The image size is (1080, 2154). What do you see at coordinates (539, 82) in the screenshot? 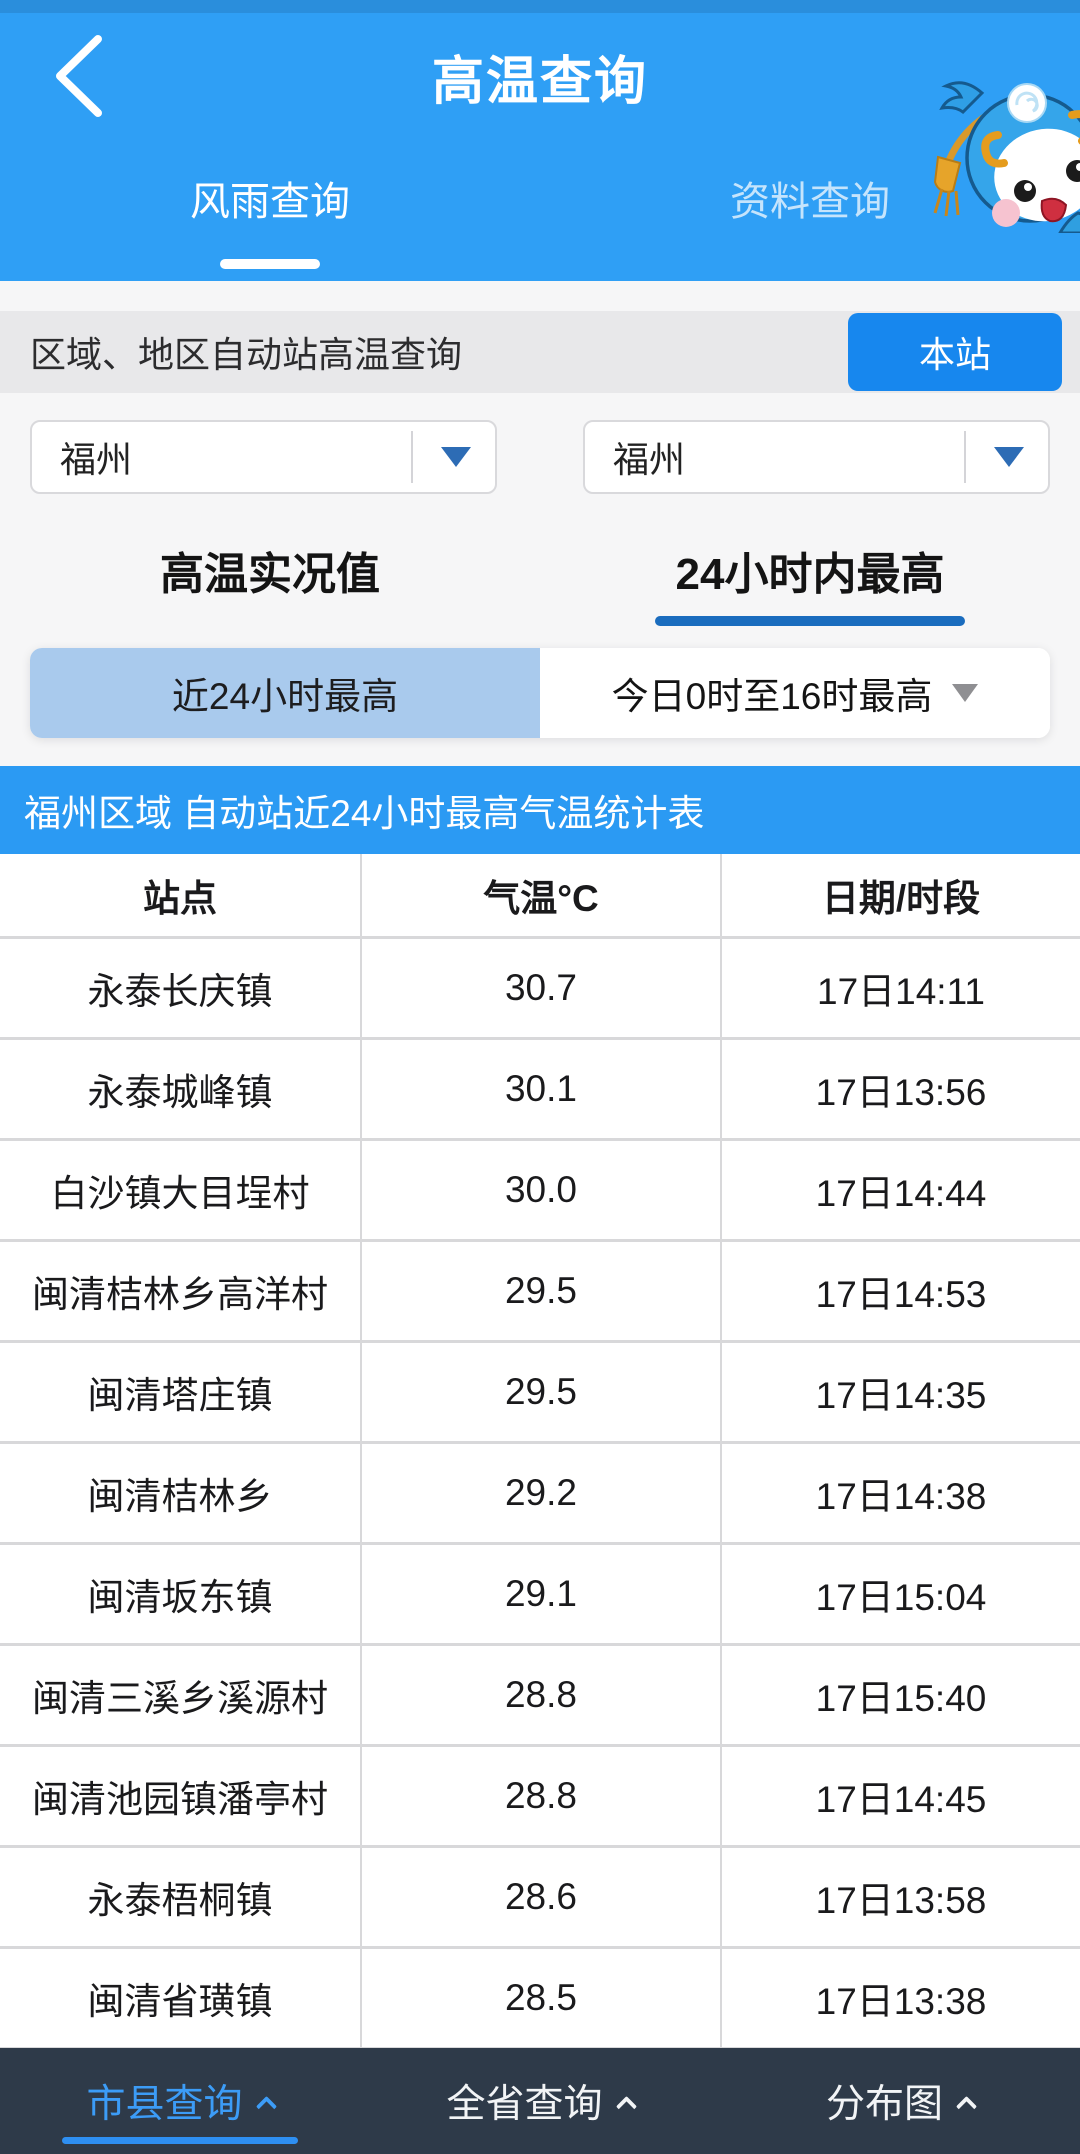
I see `page-title: 高温查询` at bounding box center [539, 82].